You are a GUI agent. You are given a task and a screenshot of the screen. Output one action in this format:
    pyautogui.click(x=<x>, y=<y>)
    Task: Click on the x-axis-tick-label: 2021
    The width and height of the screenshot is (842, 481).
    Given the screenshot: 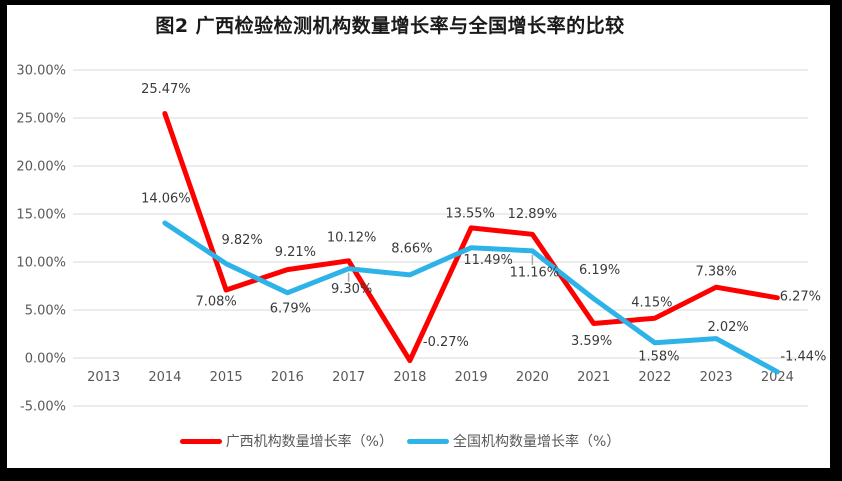 What is the action you would take?
    pyautogui.click(x=593, y=377)
    